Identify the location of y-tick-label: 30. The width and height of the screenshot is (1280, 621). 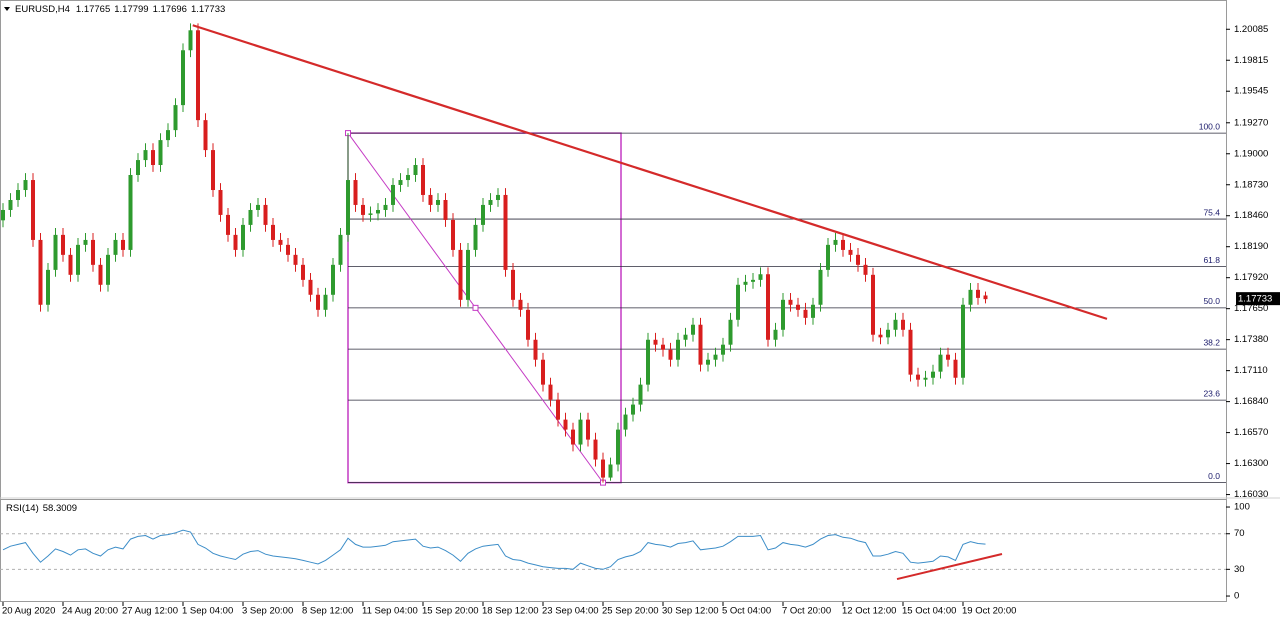
(1239, 569).